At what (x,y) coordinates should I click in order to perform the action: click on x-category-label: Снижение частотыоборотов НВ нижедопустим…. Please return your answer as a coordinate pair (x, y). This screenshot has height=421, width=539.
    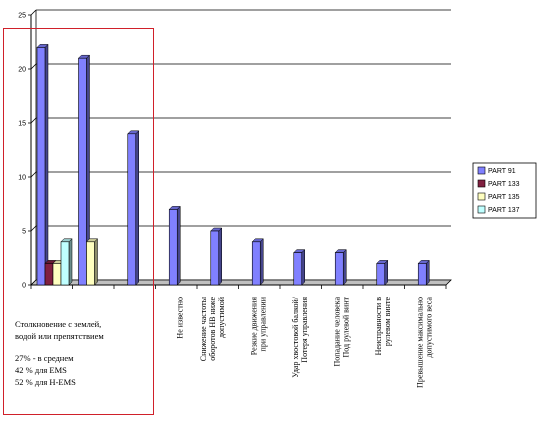
    Looking at the image, I should click on (212, 328).